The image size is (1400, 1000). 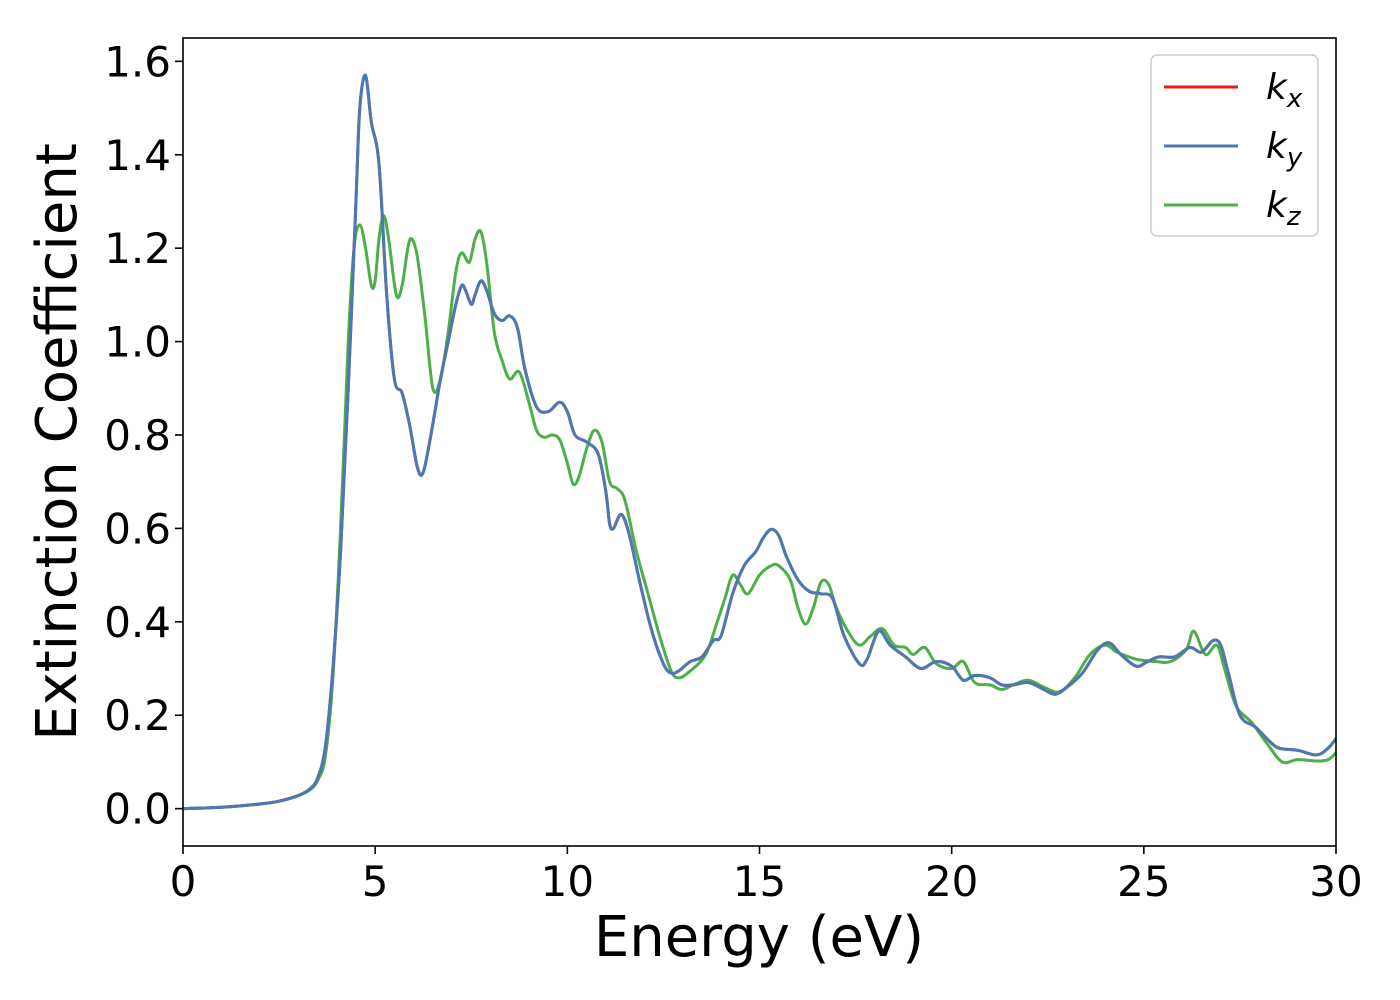 What do you see at coordinates (1284, 208) in the screenshot?
I see `legend-label: kz` at bounding box center [1284, 208].